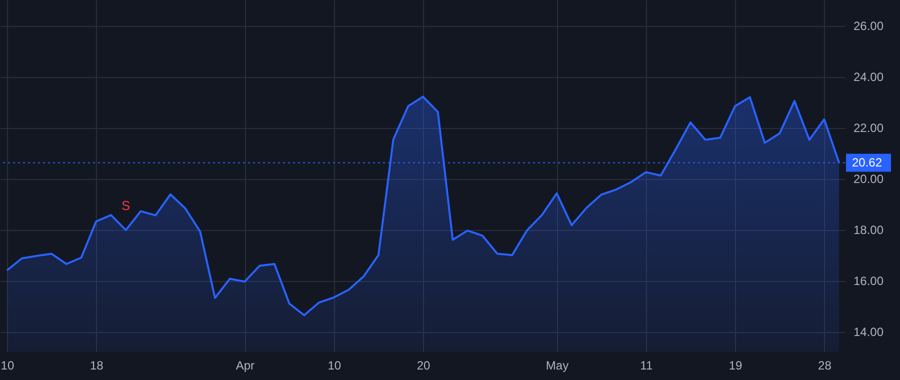 The width and height of the screenshot is (900, 380). What do you see at coordinates (869, 281) in the screenshot?
I see `y-tick-label: 16.00` at bounding box center [869, 281].